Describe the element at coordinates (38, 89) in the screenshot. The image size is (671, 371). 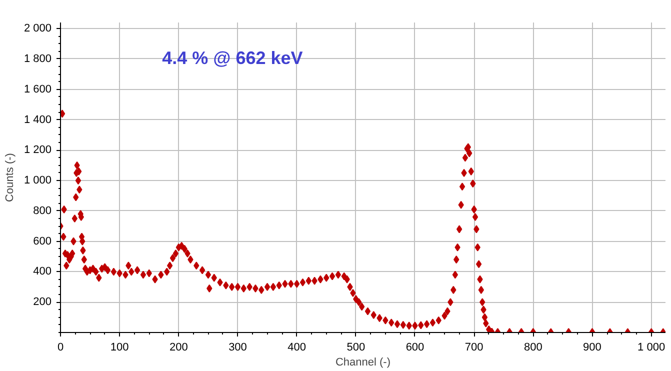
I see `y-tick-label: 1 600` at that location.